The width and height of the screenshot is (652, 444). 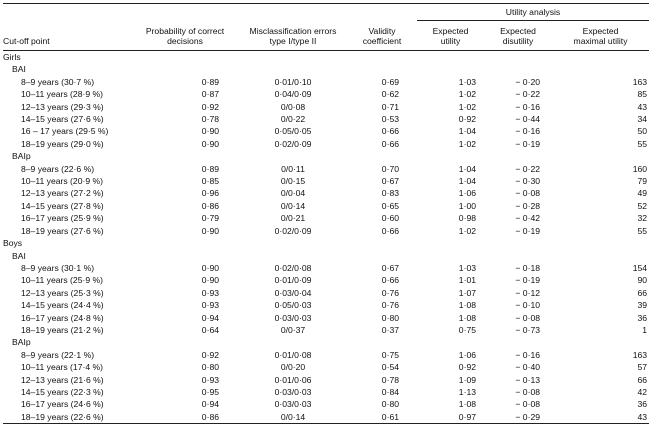 What do you see at coordinates (467, 218) in the screenshot?
I see `expected-utility-cell: 0·98` at bounding box center [467, 218].